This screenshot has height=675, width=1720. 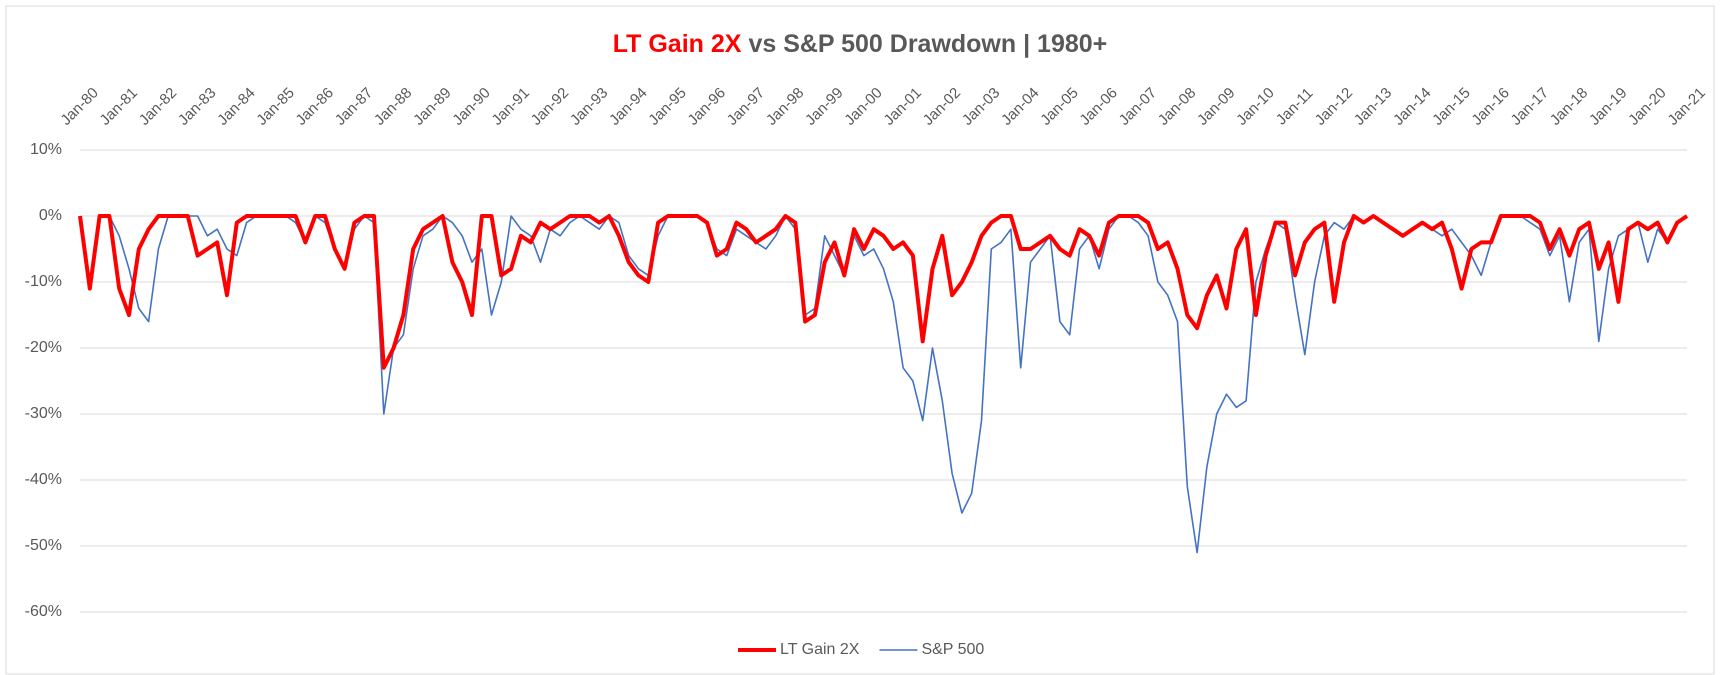 I want to click on title-highlight: LT Gain 2X, so click(x=677, y=44).